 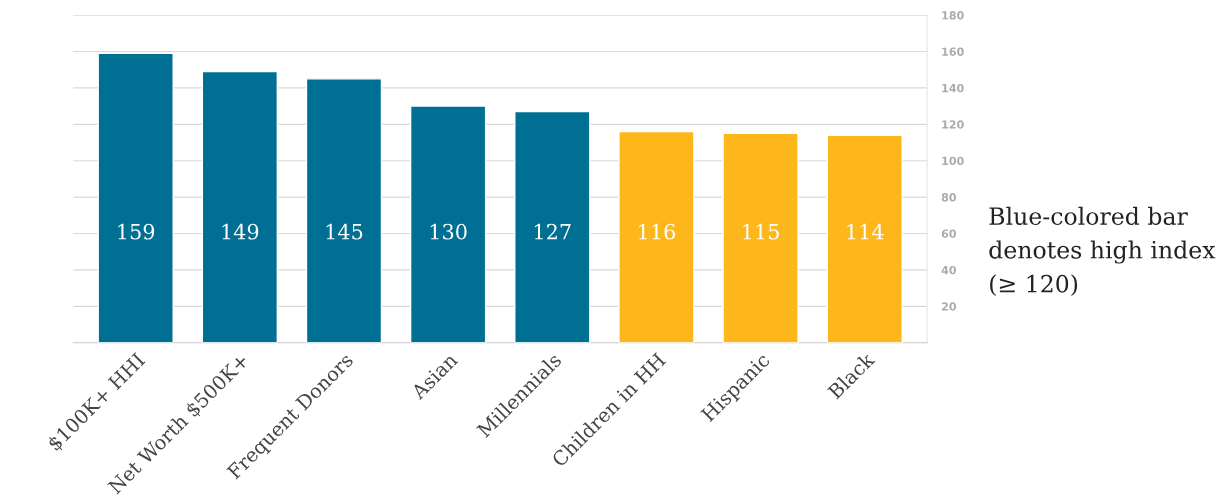 I want to click on data-label: 127, so click(x=552, y=231).